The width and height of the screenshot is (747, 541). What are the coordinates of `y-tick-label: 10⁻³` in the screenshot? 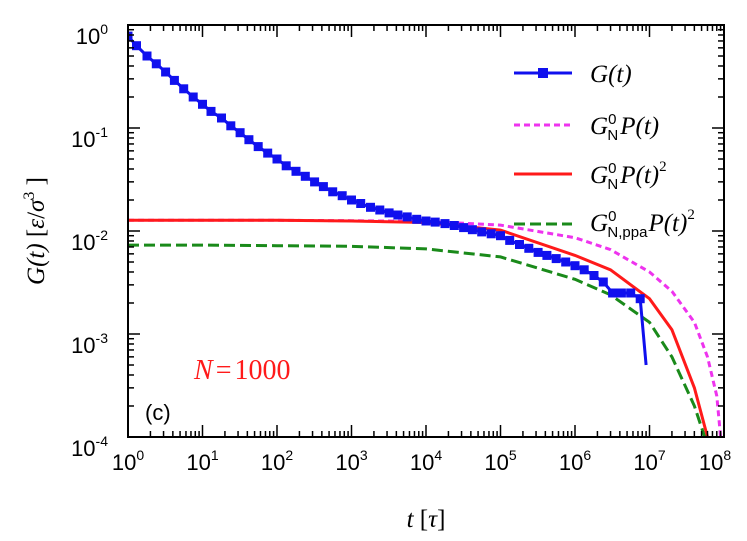 It's located at (89, 344).